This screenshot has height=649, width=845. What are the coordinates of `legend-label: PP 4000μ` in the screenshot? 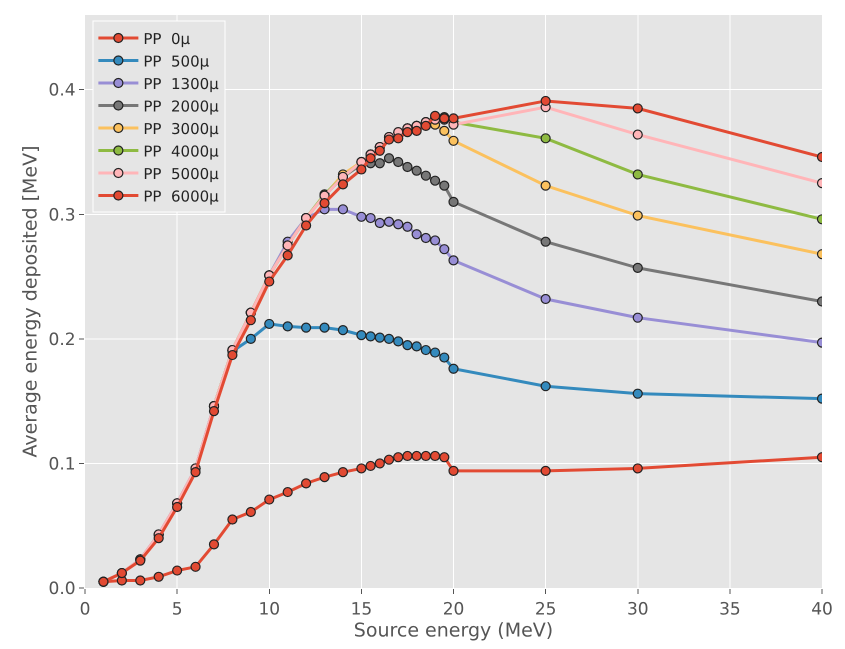 It's located at (181, 151).